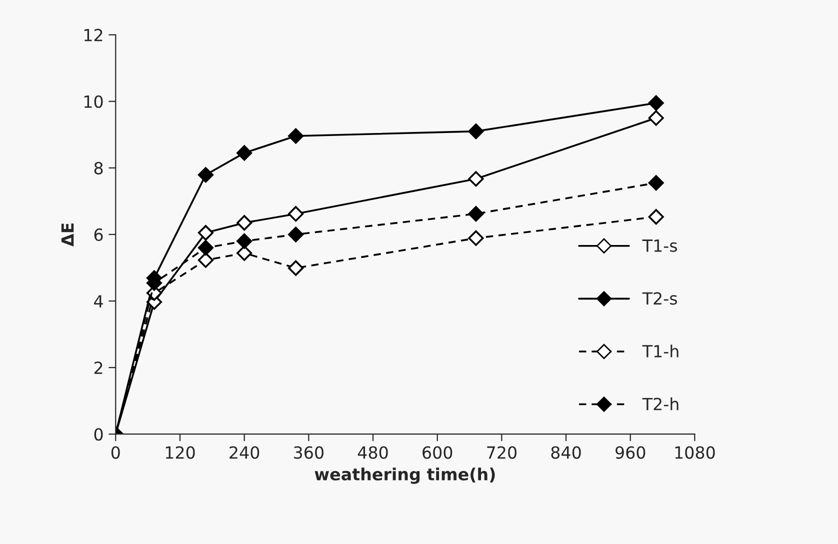 This screenshot has width=838, height=544. What do you see at coordinates (660, 351) in the screenshot?
I see `legend-label: T1-h` at bounding box center [660, 351].